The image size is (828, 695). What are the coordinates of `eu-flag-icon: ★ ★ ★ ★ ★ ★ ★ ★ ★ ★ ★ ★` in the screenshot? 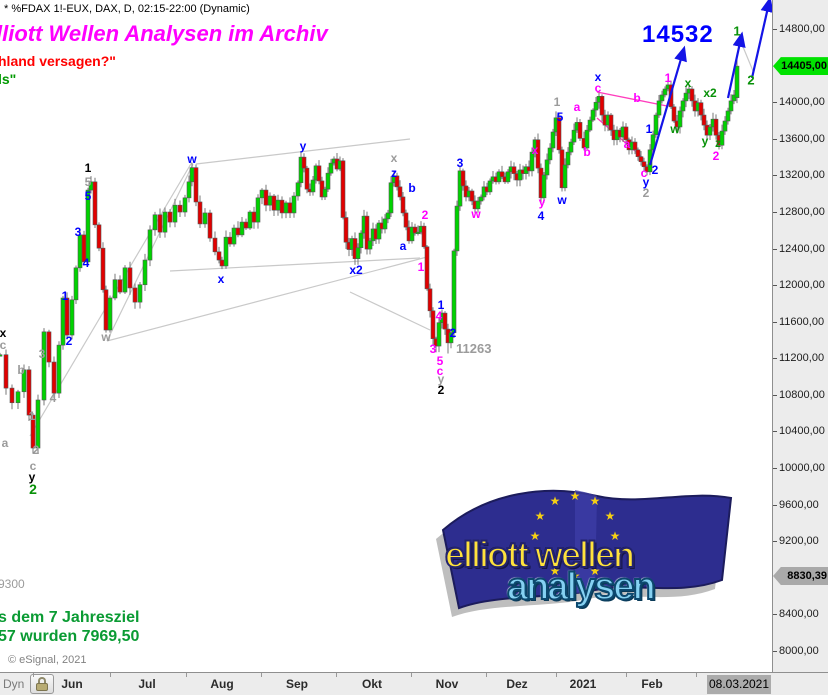 It's located at (584, 553).